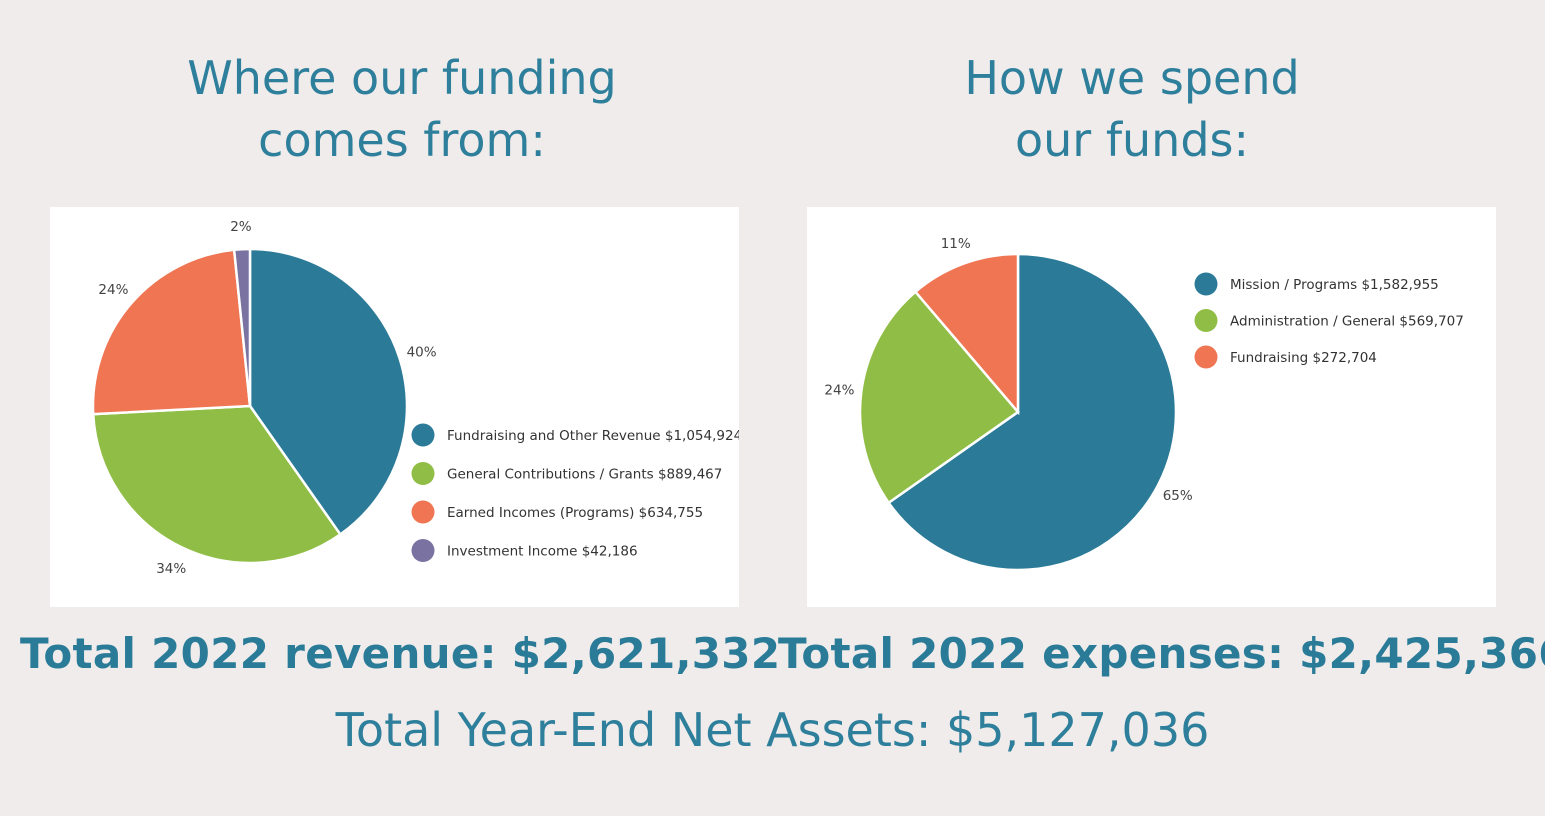 This screenshot has width=1545, height=816. What do you see at coordinates (422, 353) in the screenshot?
I see `slice-percent-label-0-0: 40%` at bounding box center [422, 353].